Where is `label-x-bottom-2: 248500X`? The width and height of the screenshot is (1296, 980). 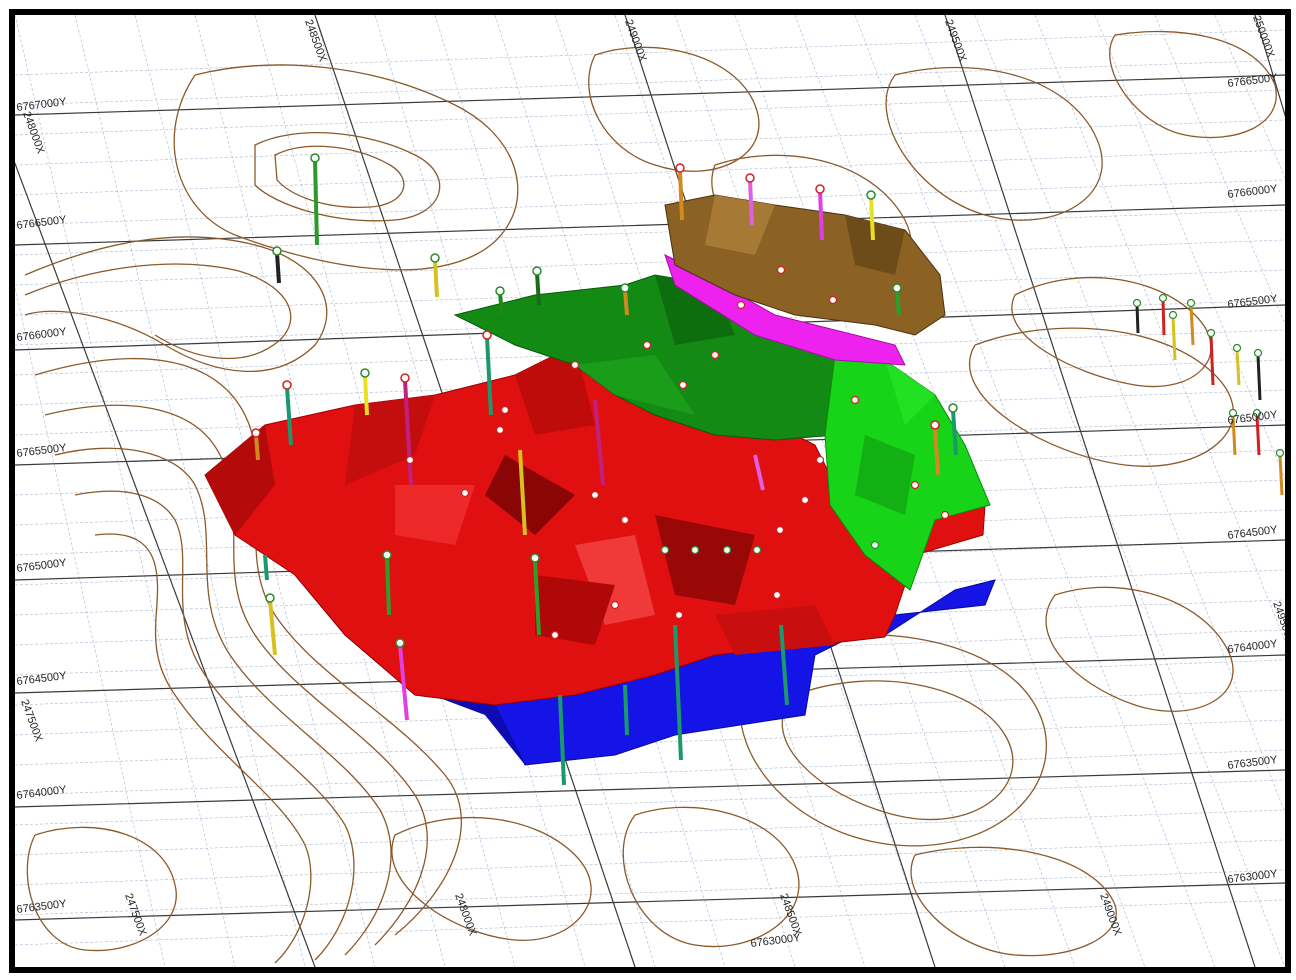 label-x-bottom-2: 248500X is located at coordinates (790, 915).